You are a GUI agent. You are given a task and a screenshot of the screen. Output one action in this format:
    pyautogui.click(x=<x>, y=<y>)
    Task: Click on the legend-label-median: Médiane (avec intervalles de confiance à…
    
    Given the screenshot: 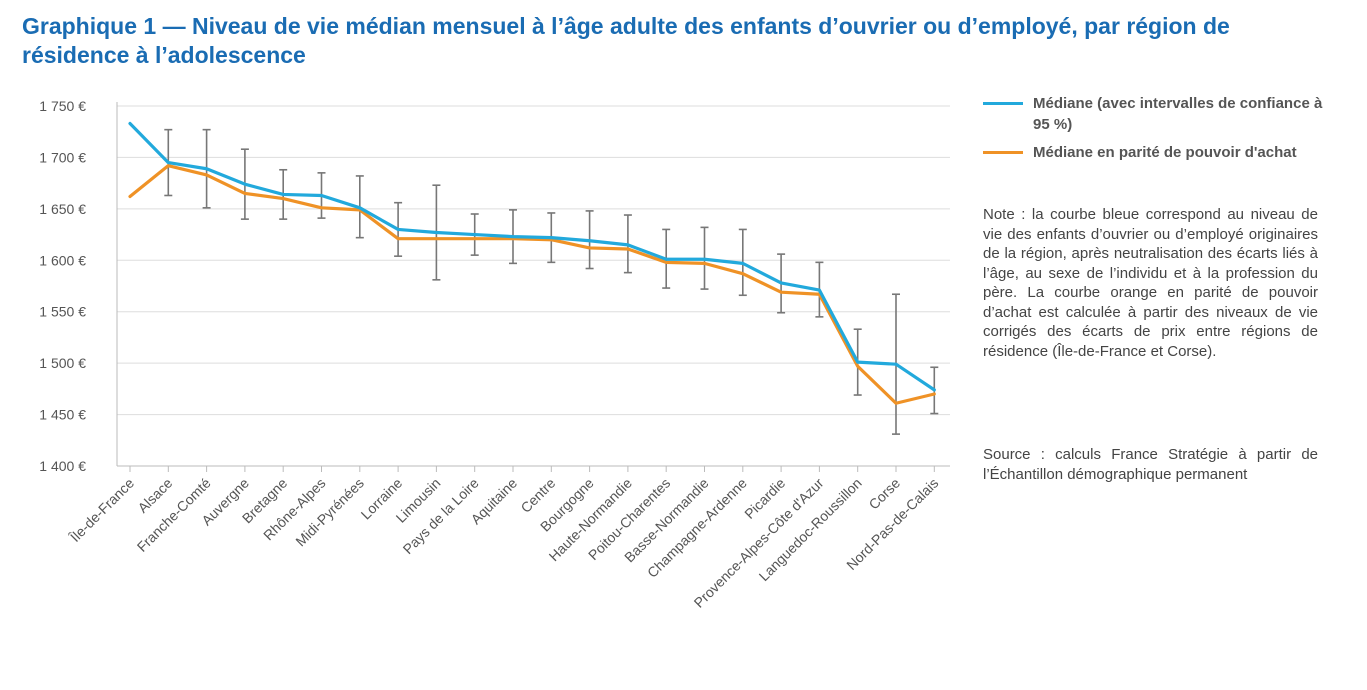 What is the action you would take?
    pyautogui.click(x=1178, y=114)
    